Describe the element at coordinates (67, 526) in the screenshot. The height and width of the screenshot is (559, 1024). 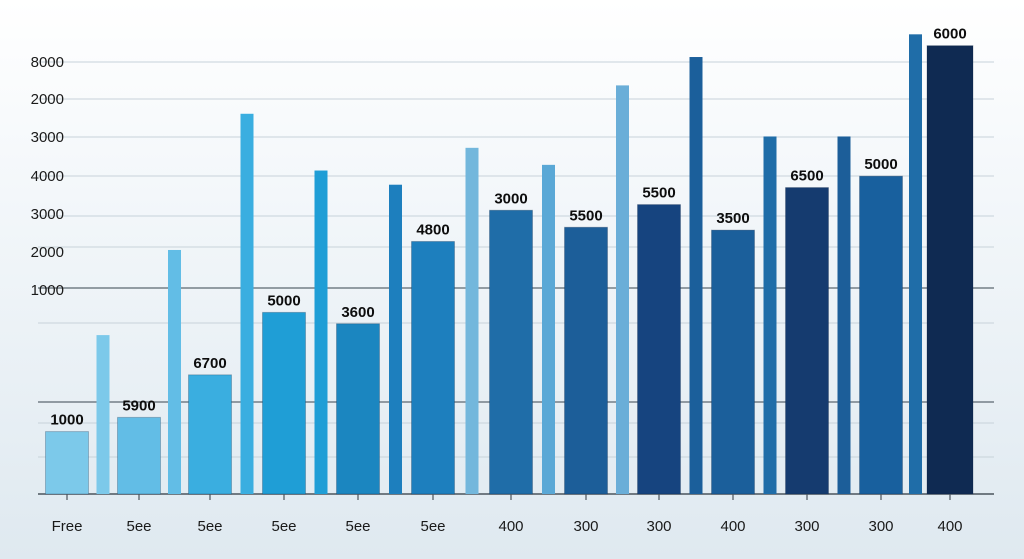
I see `x-tick-label: Free` at that location.